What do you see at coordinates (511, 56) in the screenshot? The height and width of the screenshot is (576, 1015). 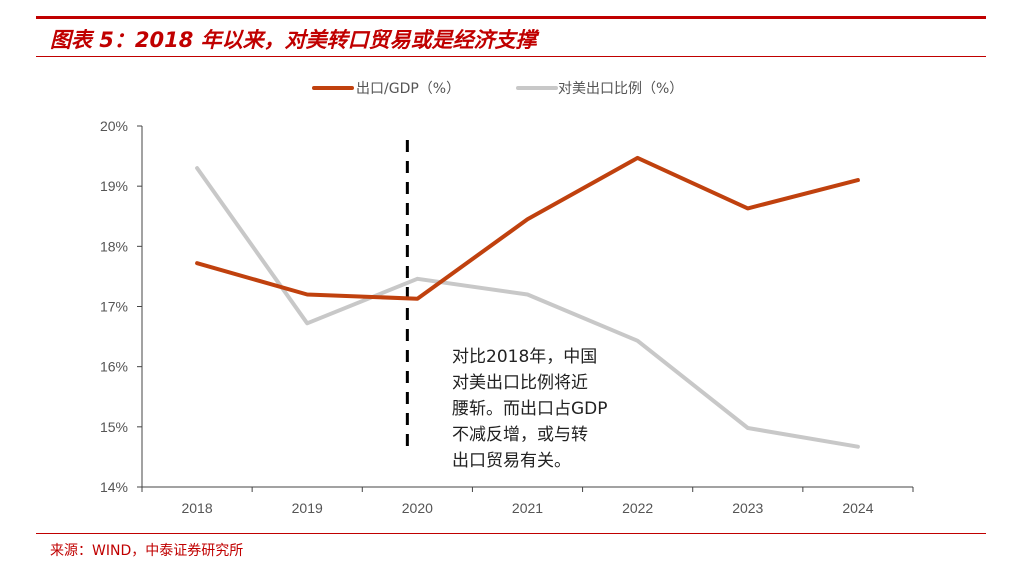 I see `title-bottom-rule` at bounding box center [511, 56].